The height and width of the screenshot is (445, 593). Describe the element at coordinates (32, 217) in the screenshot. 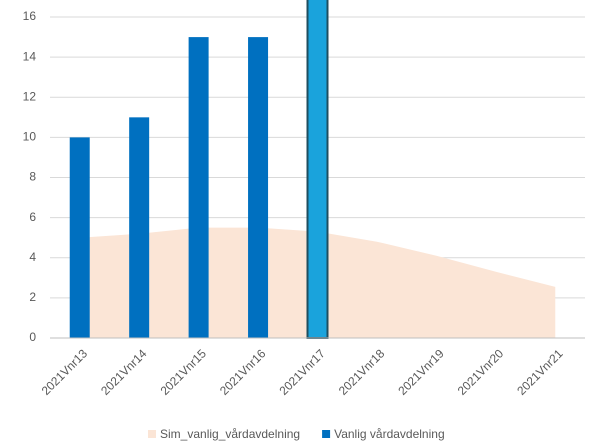

I see `y-tick-label: 6` at that location.